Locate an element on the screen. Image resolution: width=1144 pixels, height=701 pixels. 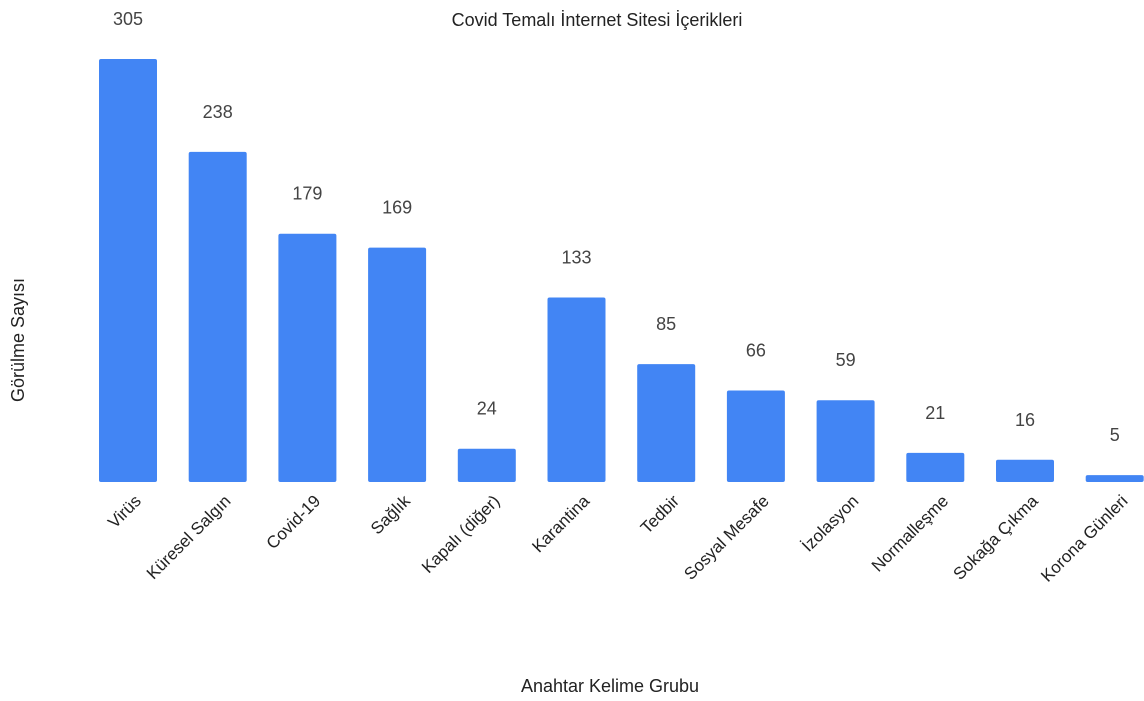
value-label-1: 238 is located at coordinates (218, 112).